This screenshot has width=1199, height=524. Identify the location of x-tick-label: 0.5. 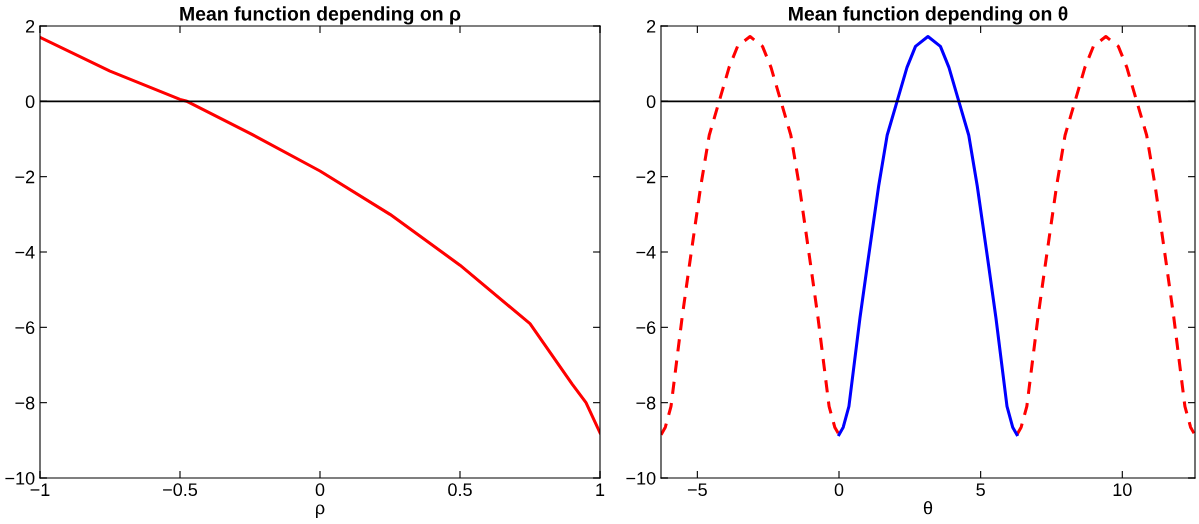
(460, 490).